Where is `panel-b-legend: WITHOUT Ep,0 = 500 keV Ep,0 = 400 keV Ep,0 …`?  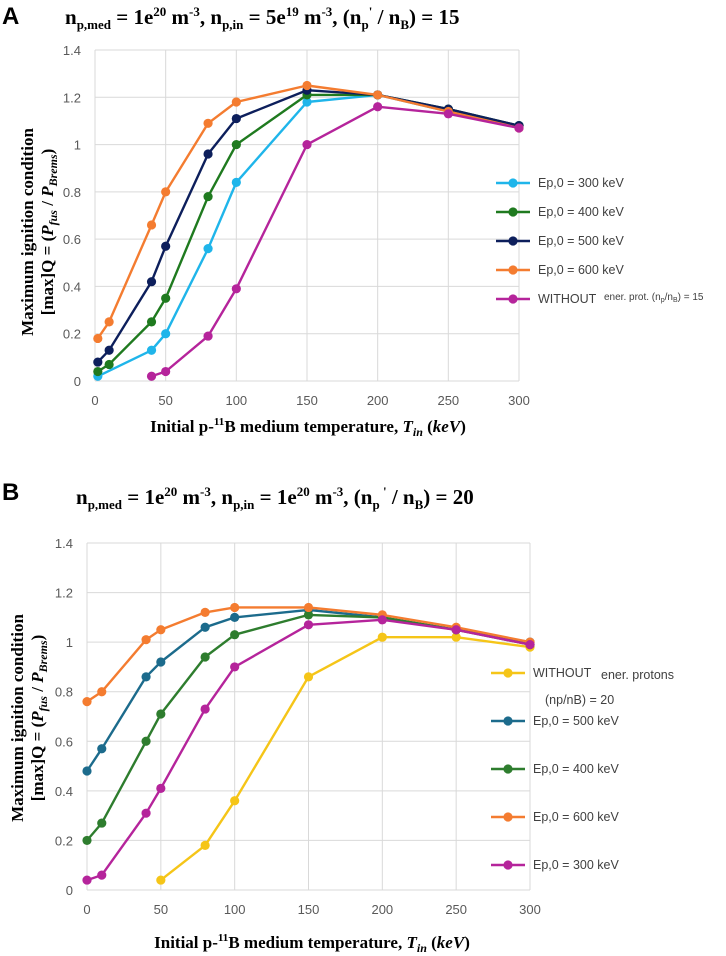 panel-b-legend: WITHOUT Ep,0 = 500 keV Ep,0 = 400 keV Ep,0 … is located at coordinates (555, 769).